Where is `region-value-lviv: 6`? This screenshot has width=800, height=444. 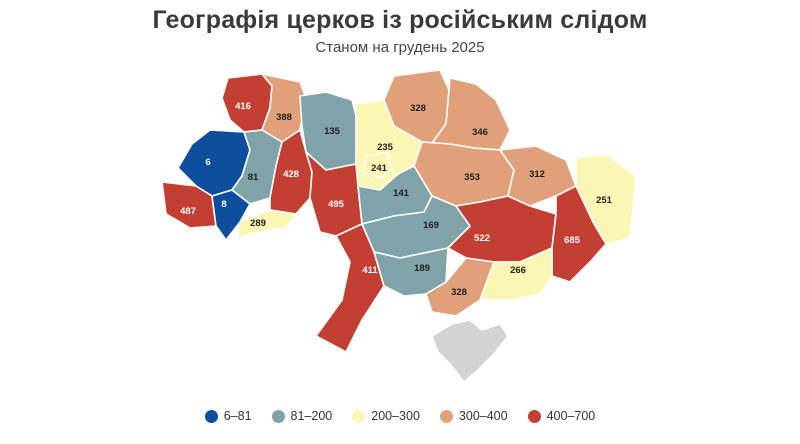
region-value-lviv: 6 is located at coordinates (207, 162).